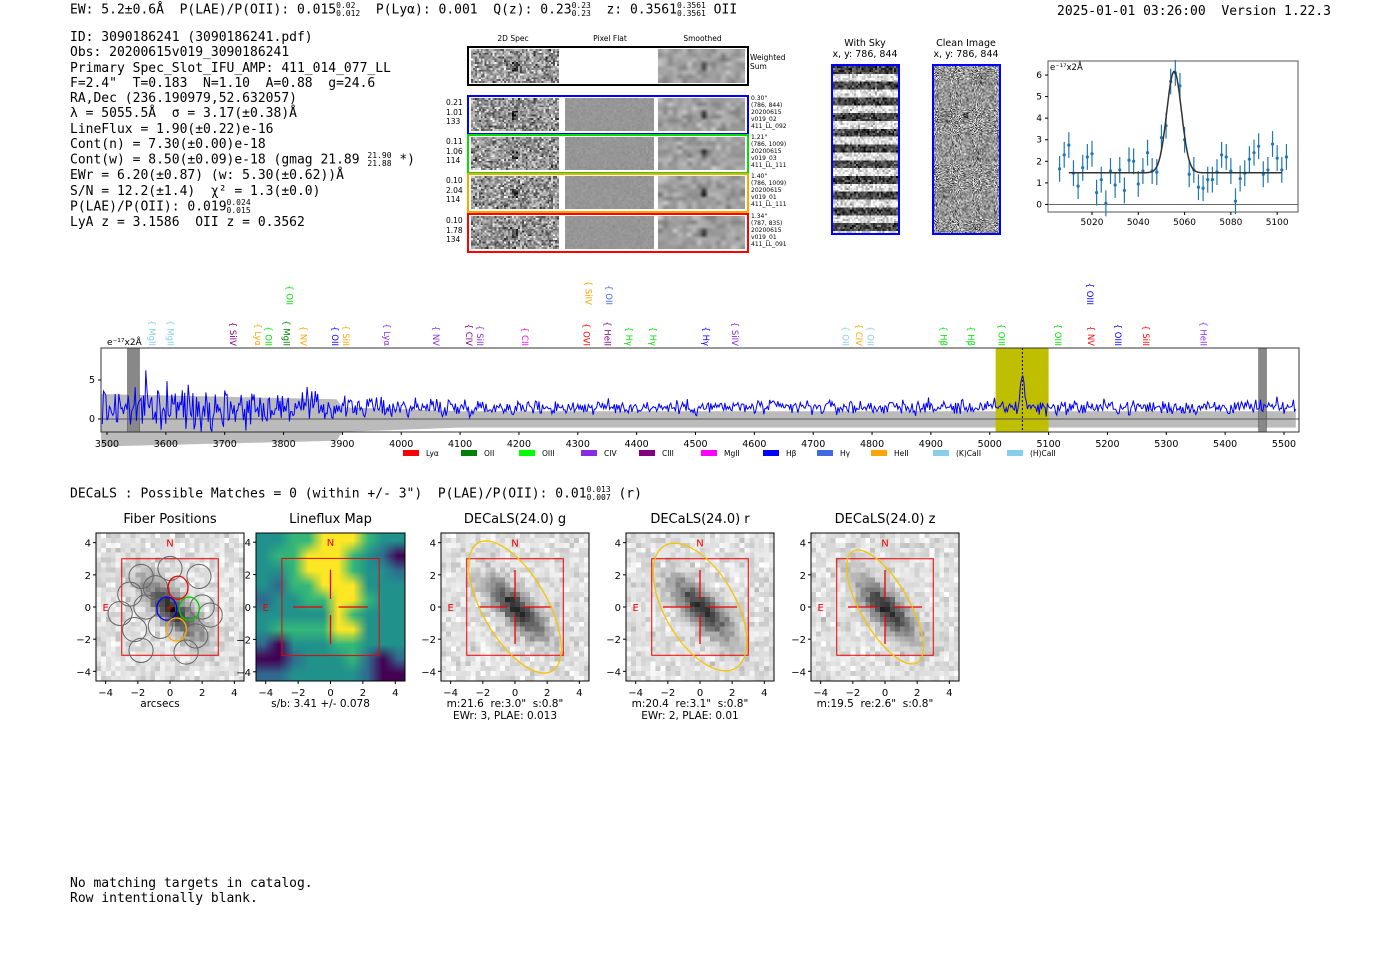  What do you see at coordinates (1277, 223) in the screenshot?
I see `x-tick-label: 5100` at bounding box center [1277, 223].